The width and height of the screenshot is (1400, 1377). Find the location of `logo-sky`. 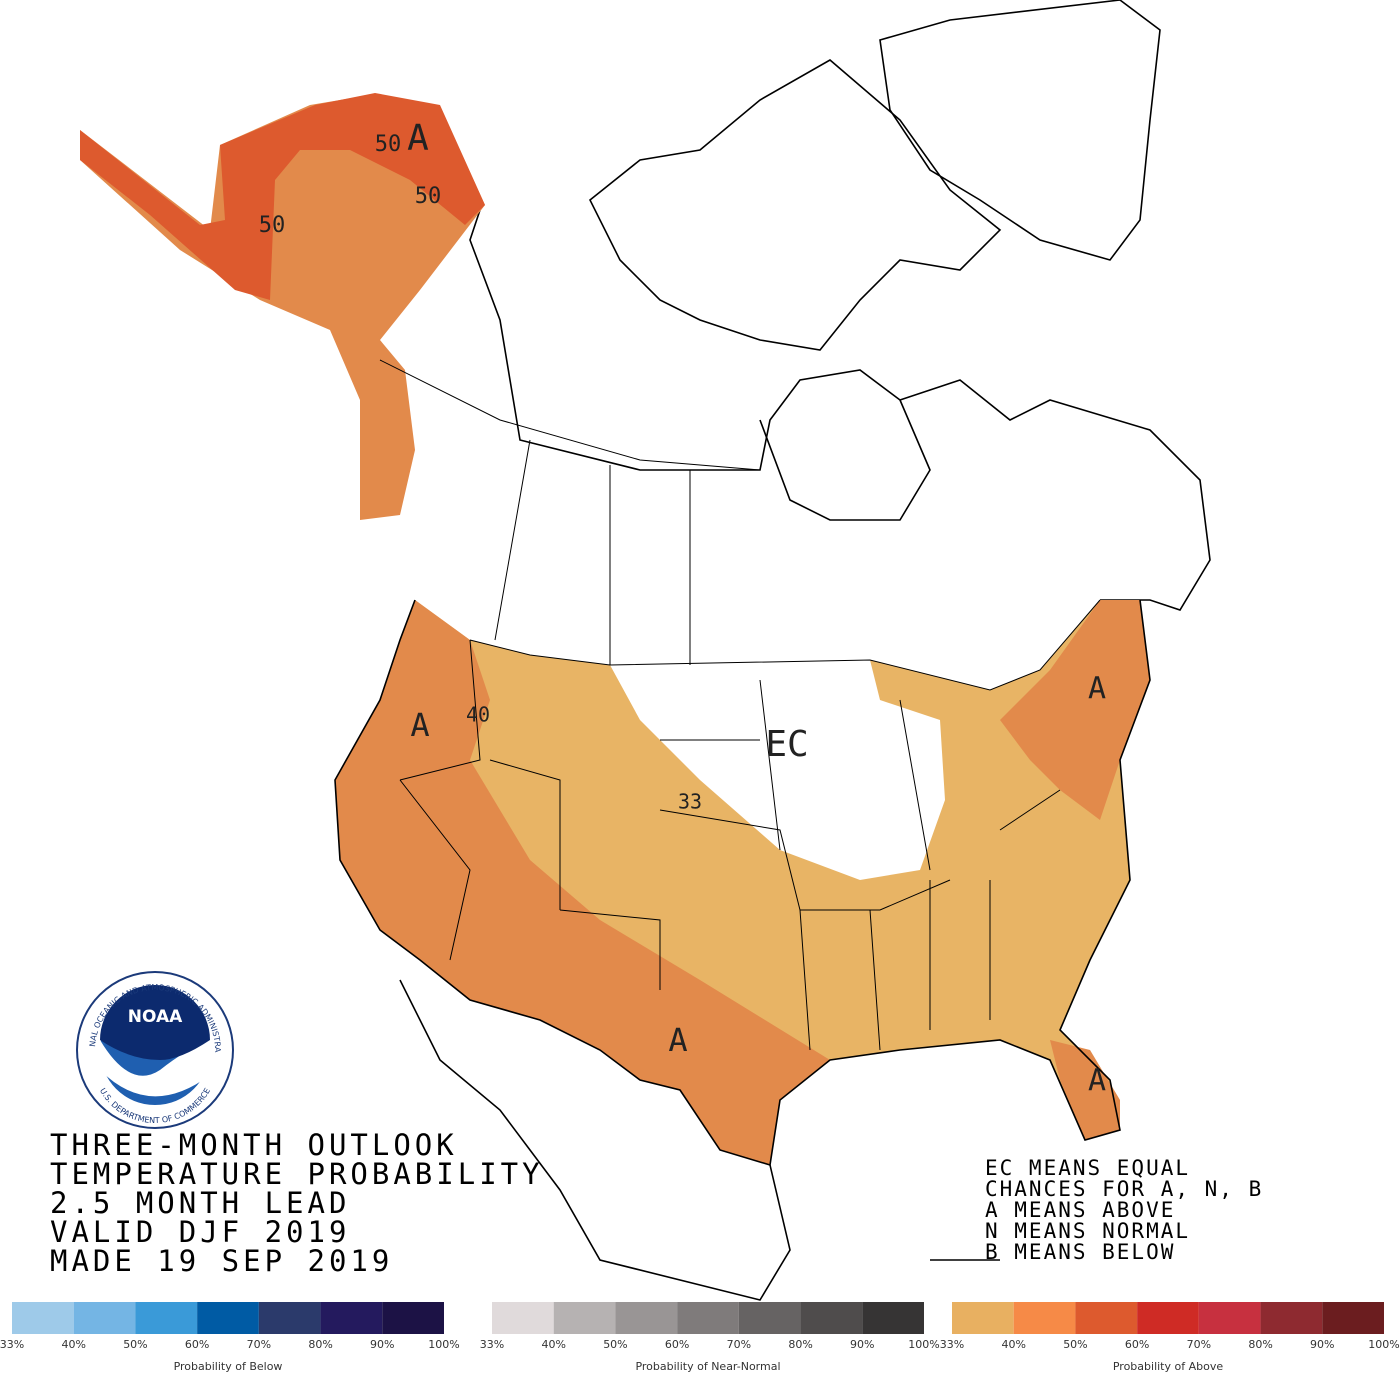

logo-sky is located at coordinates (155, 1022).